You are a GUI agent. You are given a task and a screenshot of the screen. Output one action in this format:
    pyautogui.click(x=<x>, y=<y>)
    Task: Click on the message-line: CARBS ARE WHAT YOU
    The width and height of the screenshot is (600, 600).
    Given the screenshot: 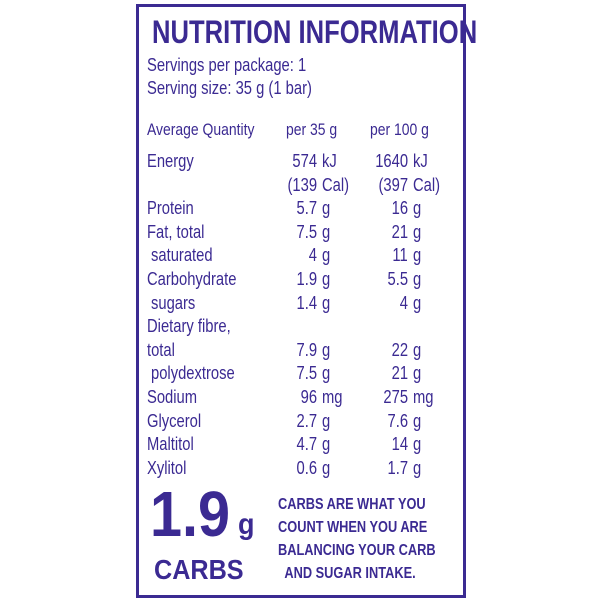 What is the action you would take?
    pyautogui.click(x=352, y=504)
    